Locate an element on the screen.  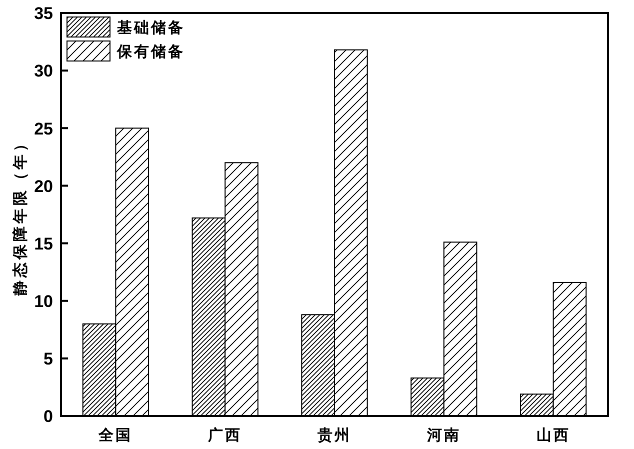
y-tick-label: 10 is located at coordinates (43, 301).